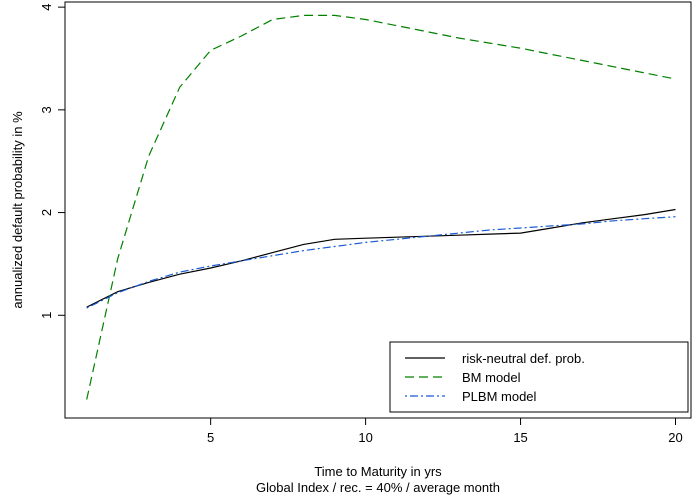 Image resolution: width=695 pixels, height=501 pixels. Describe the element at coordinates (445, 431) in the screenshot. I see `x-axis: 5 10 15 20` at that location.